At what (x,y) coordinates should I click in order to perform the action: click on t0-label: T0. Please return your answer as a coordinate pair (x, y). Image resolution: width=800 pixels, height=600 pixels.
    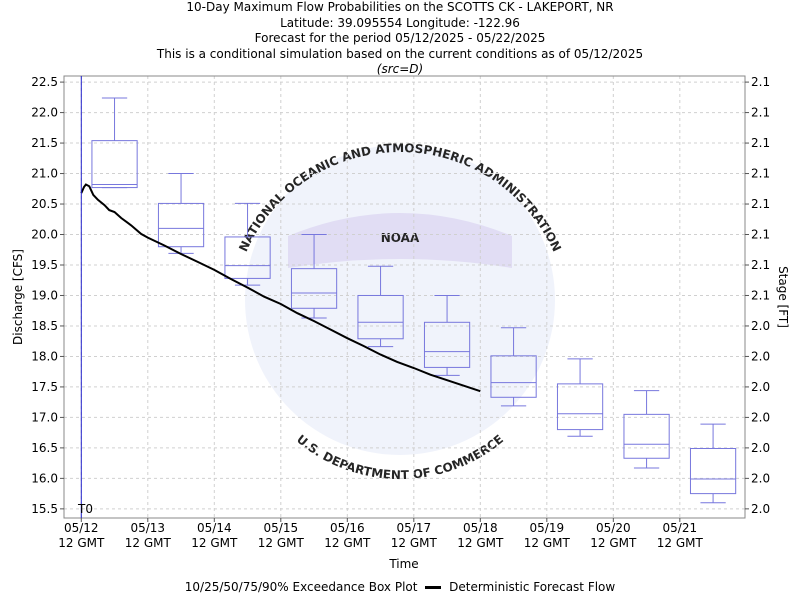
    Looking at the image, I should click on (85, 509).